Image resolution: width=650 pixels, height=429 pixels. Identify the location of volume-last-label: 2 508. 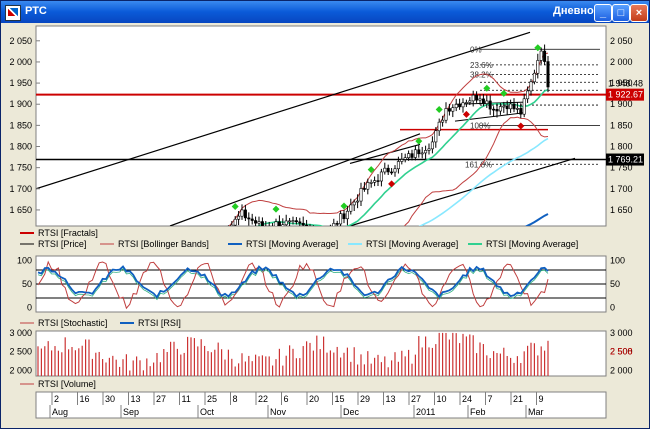
(621, 351).